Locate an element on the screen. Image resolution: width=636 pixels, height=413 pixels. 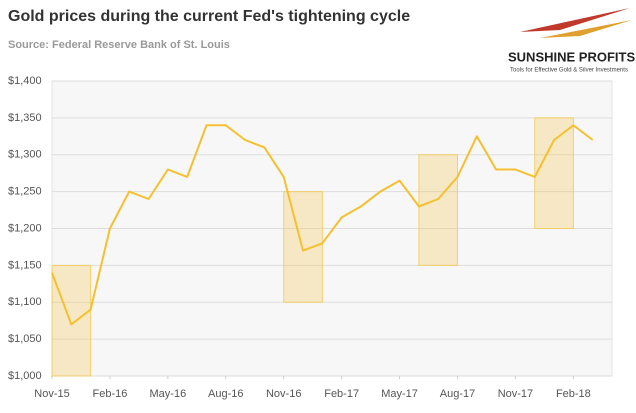
x-tick-label: Nov-16 is located at coordinates (283, 394).